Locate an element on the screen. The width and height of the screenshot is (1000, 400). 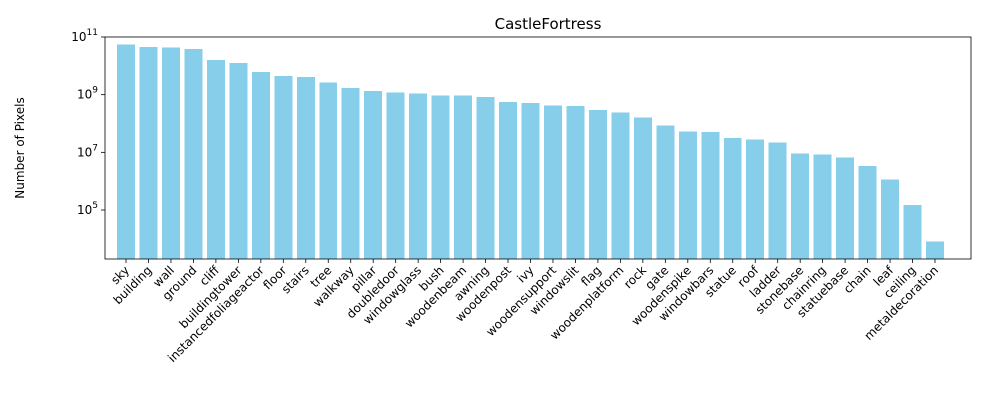
y-tick-label: 10⁵ is located at coordinates (87, 209).